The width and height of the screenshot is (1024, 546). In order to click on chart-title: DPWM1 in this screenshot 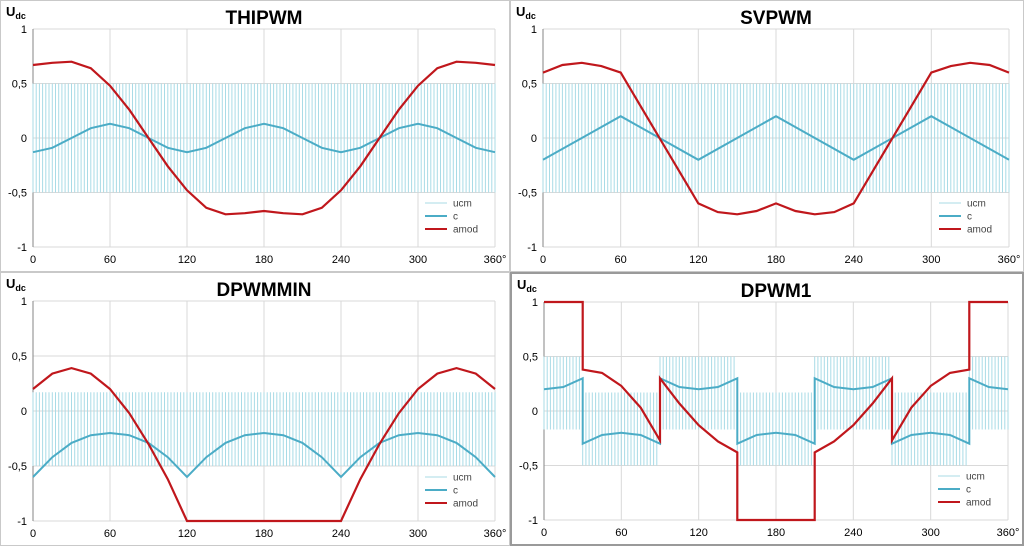, I will do `click(776, 291)`.